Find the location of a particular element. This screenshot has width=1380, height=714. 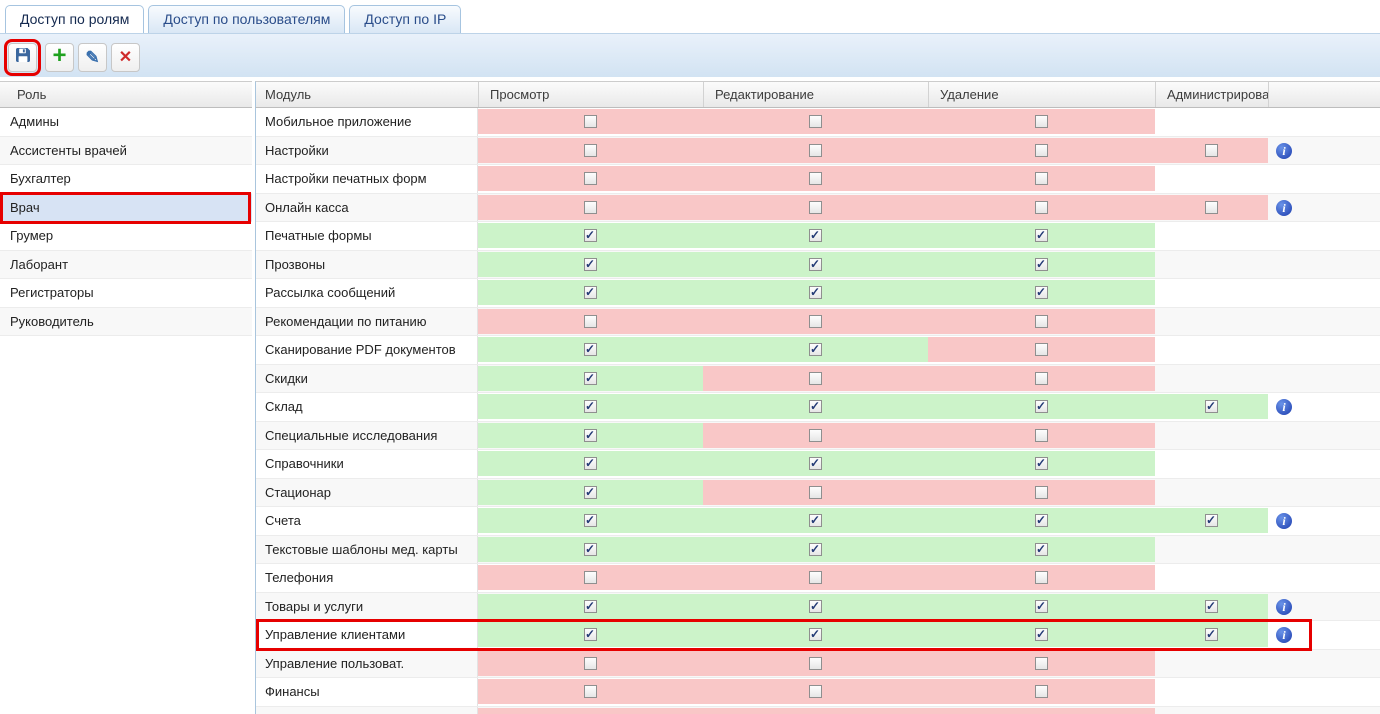

module-row: Мобильное приложение is located at coordinates (818, 122).